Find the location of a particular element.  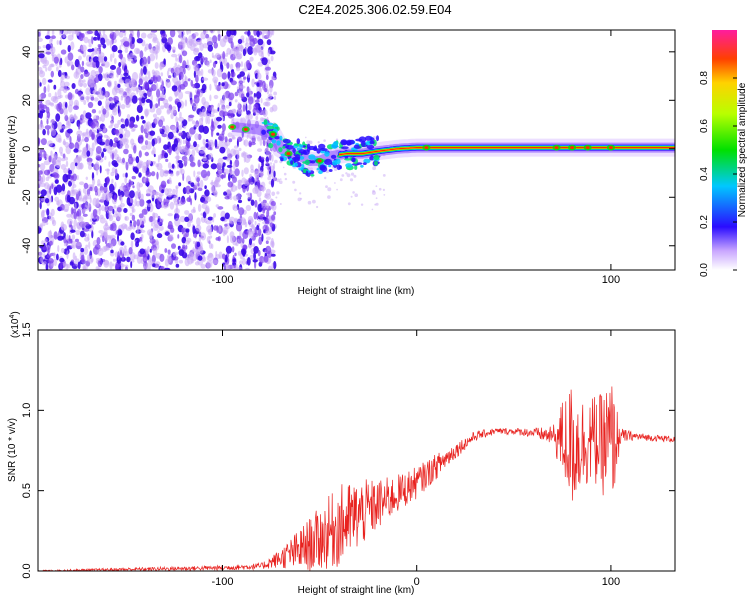

colorbar-tick-label: 0.6 is located at coordinates (704, 126).